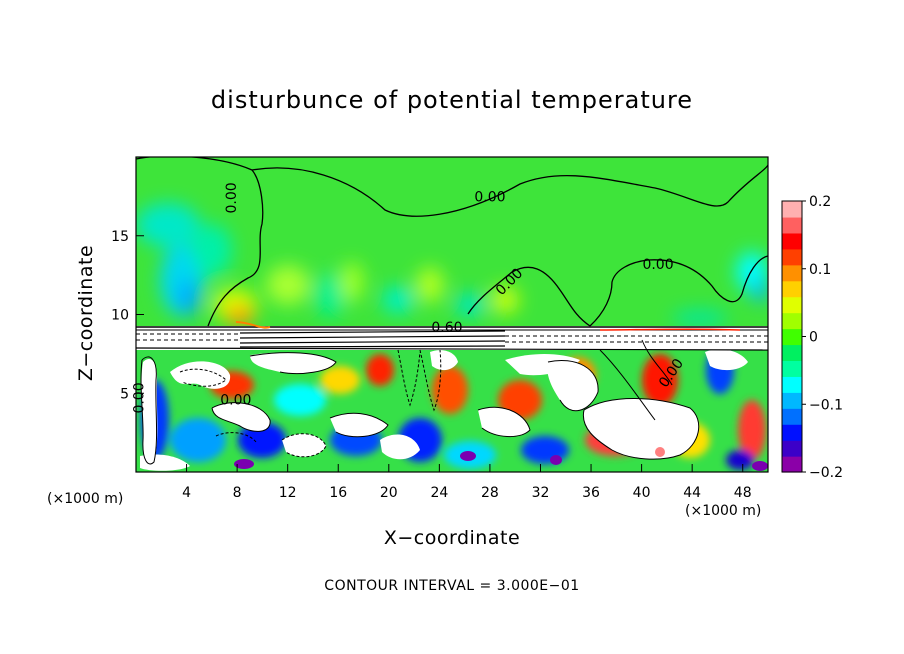  Describe the element at coordinates (124, 394) in the screenshot. I see `y-tick-label: 5` at that location.